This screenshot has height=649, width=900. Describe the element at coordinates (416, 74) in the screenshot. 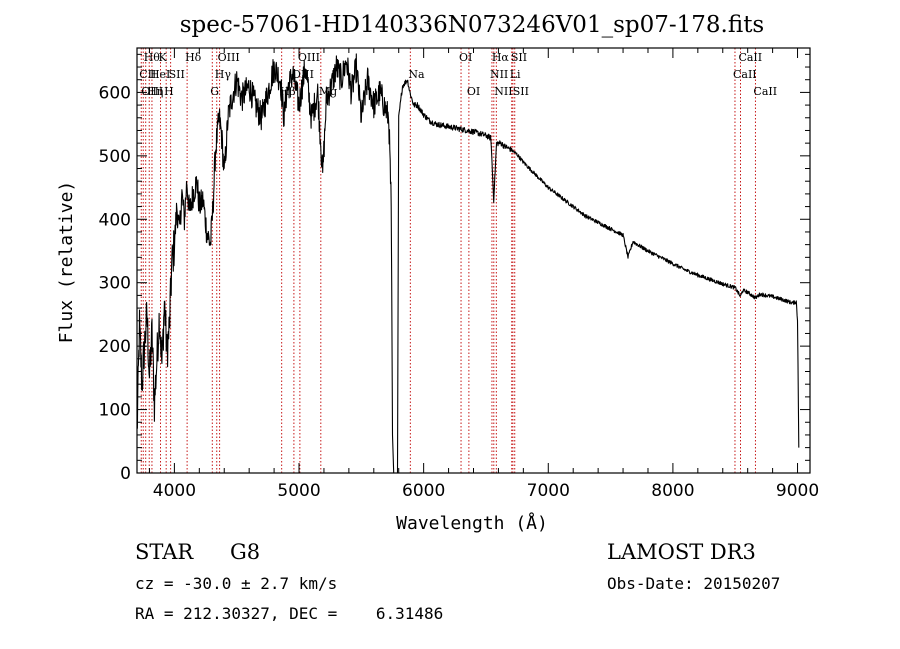

I see `line-marker-label-16: Na` at that location.